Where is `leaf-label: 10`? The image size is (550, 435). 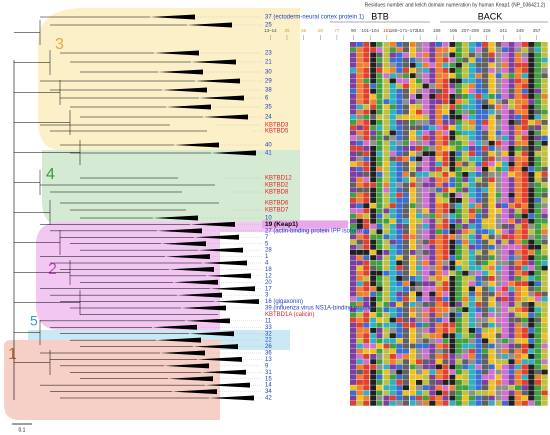 leaf-label: 10 is located at coordinates (268, 219).